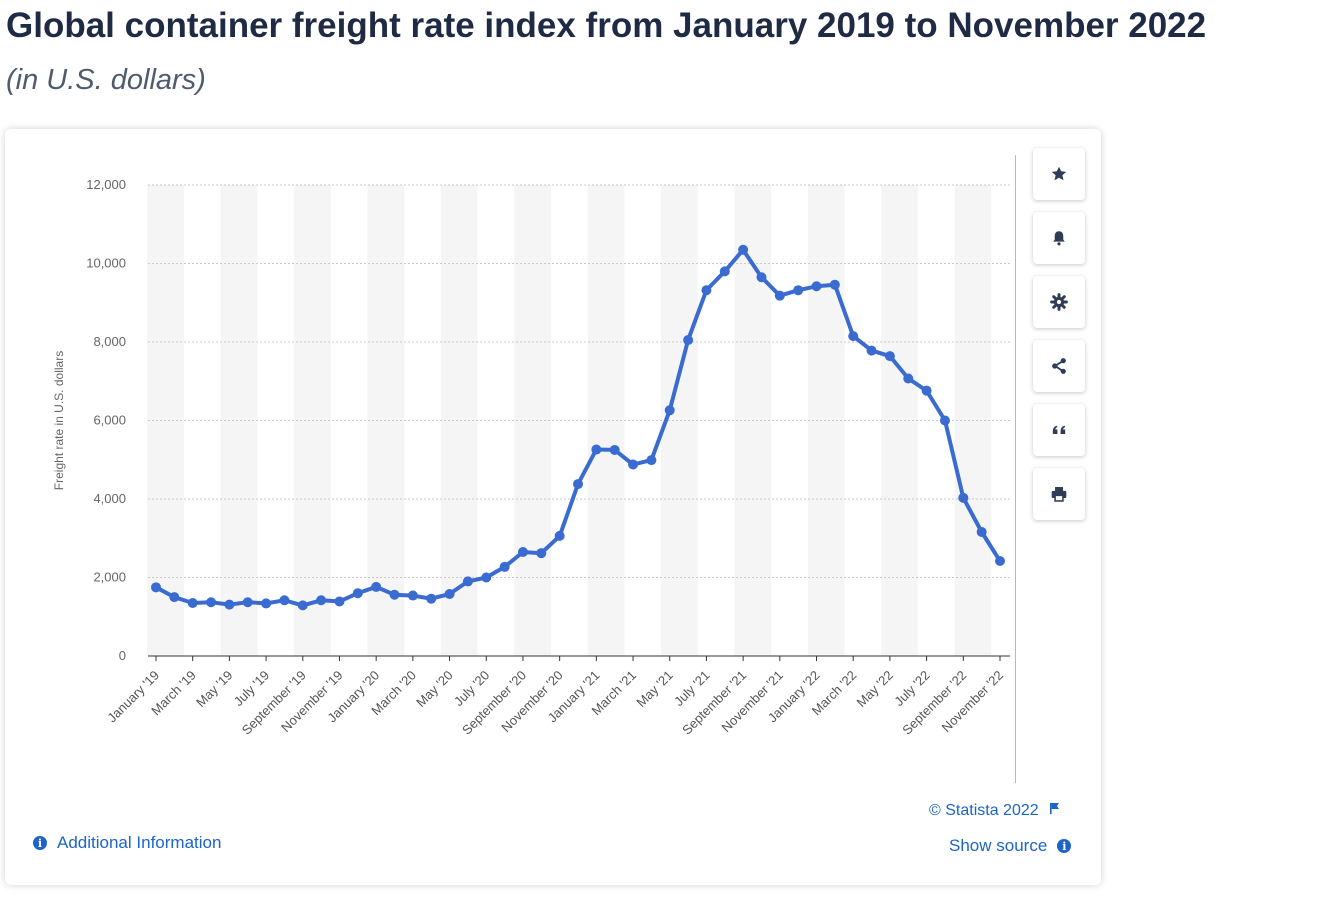 The image size is (1325, 899). Describe the element at coordinates (214, 689) in the screenshot. I see `x-tick-label: May '19` at that location.